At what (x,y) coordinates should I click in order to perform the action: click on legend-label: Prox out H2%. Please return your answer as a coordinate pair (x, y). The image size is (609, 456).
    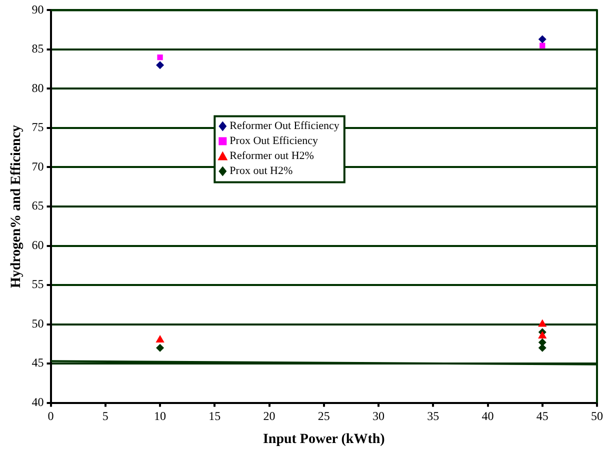
    Looking at the image, I should click on (261, 171).